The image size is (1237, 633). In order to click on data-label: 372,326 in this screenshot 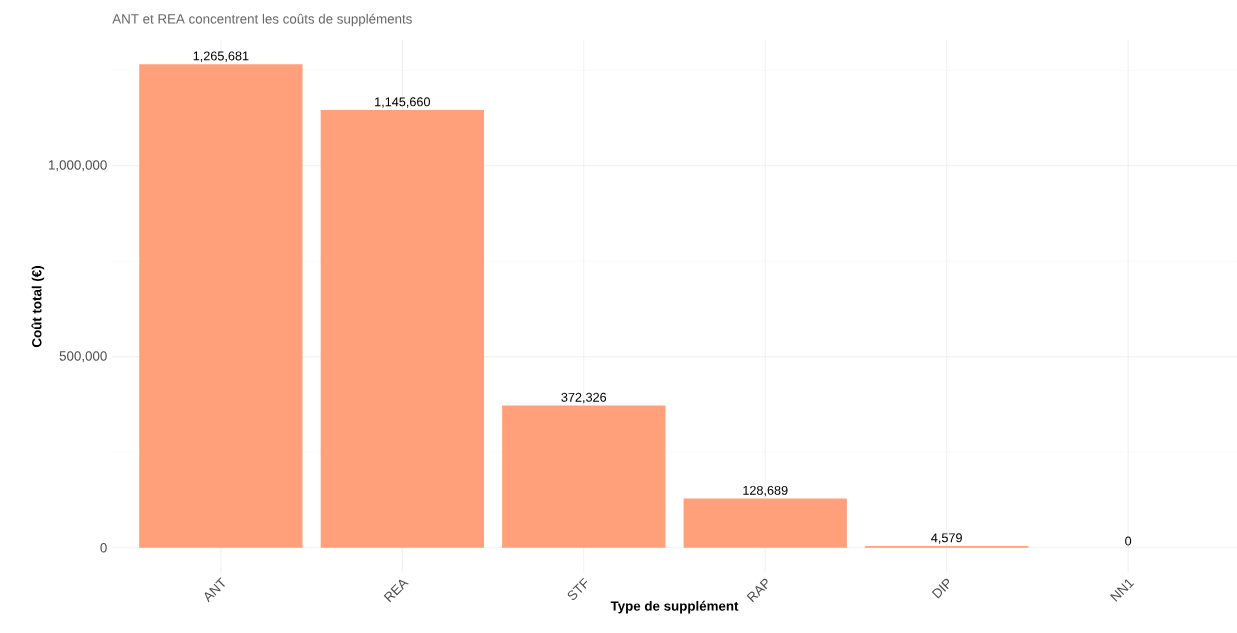, I will do `click(584, 398)`.